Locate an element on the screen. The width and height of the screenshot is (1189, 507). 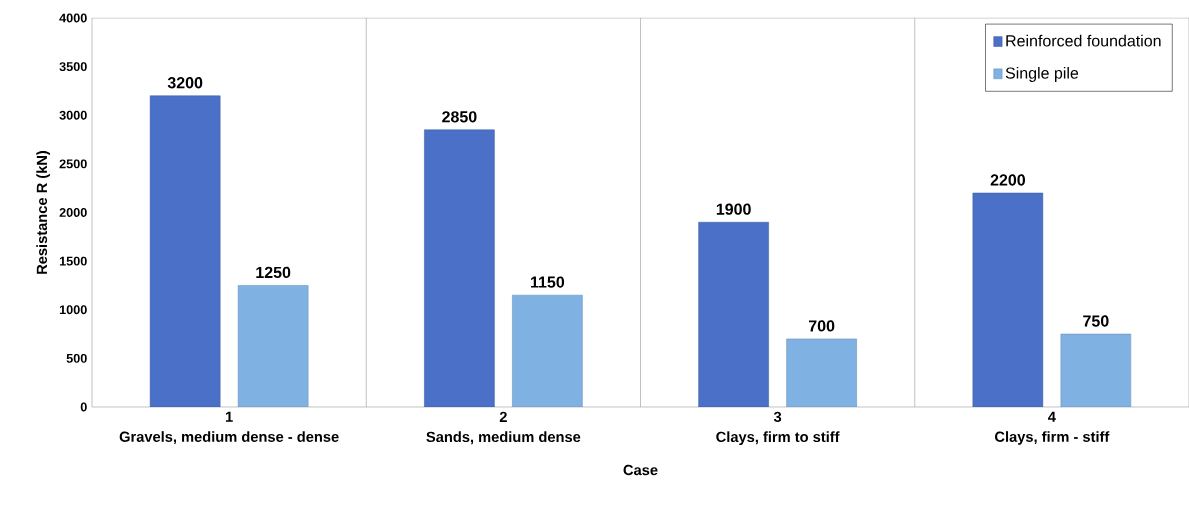
y-tick-label: 3500 is located at coordinates (73, 67).